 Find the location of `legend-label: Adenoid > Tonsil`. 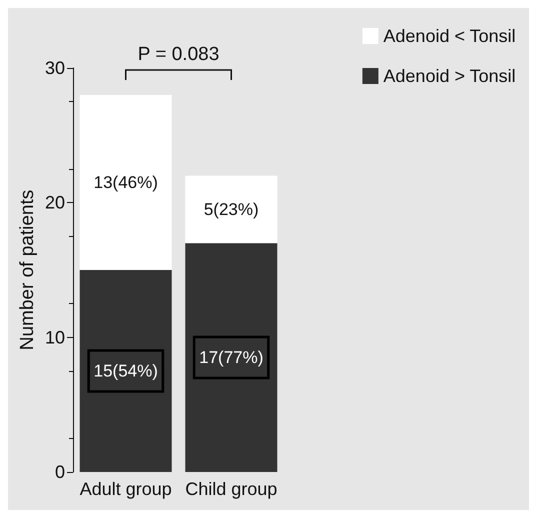

legend-label: Adenoid > Tonsil is located at coordinates (449, 76).